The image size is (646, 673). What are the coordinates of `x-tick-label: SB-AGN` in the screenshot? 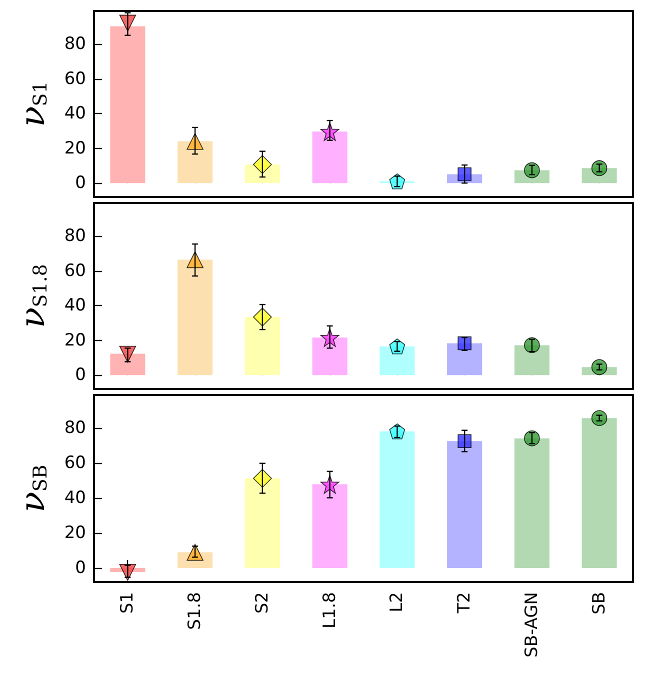 It's located at (532, 625).